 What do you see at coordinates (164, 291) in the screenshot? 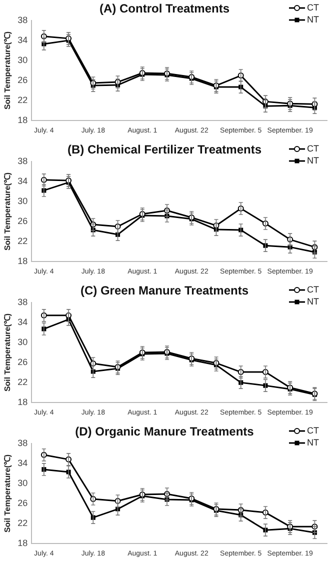
I see `chart-title: (C) Green Manure Treatments` at bounding box center [164, 291].